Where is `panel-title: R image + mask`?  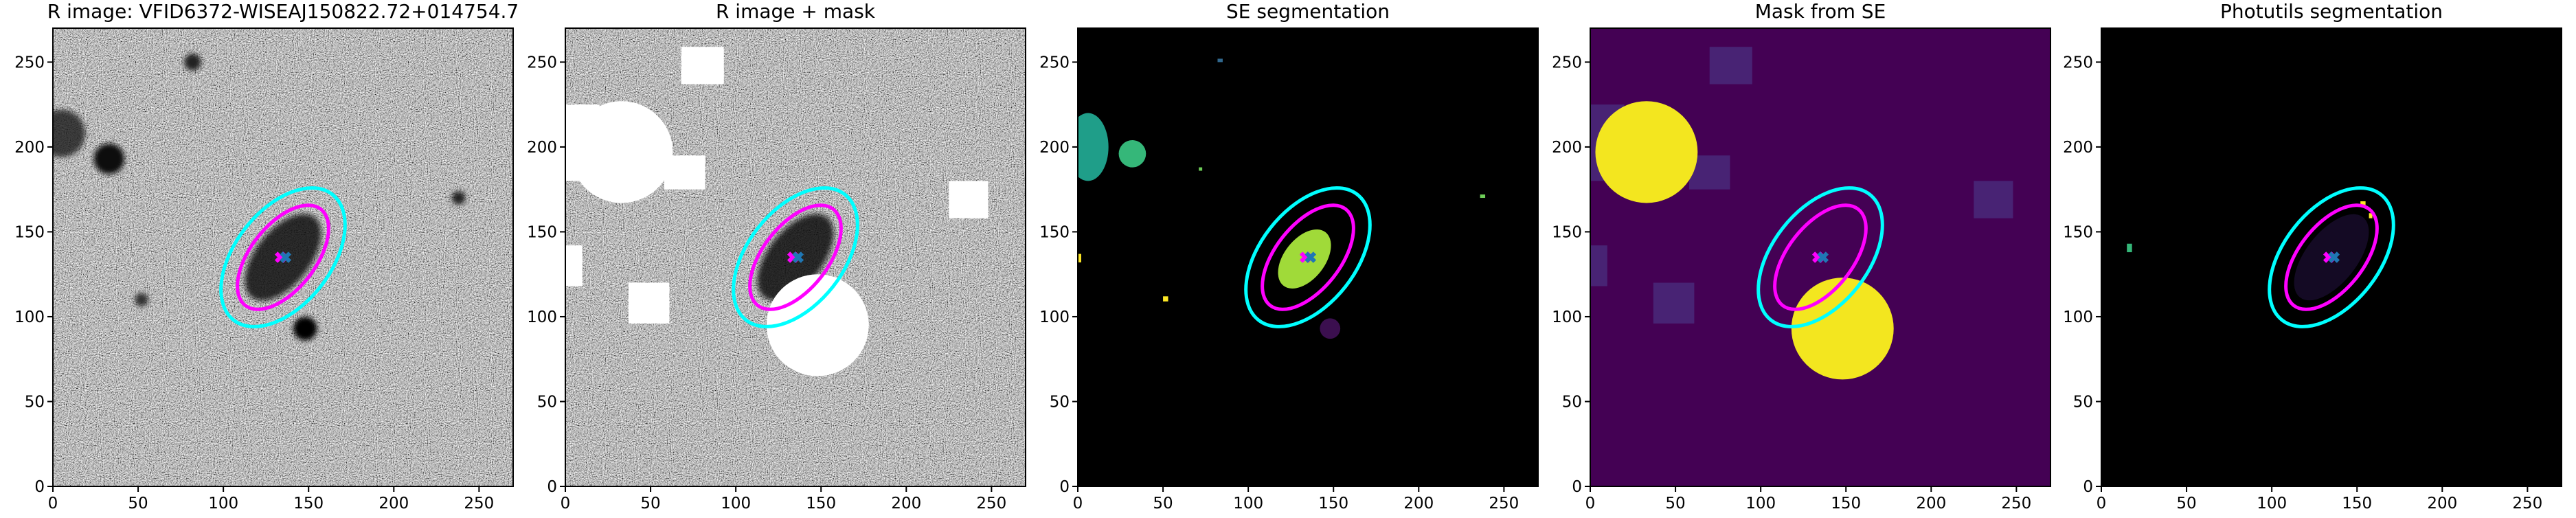
panel-title: R image + mask is located at coordinates (796, 11).